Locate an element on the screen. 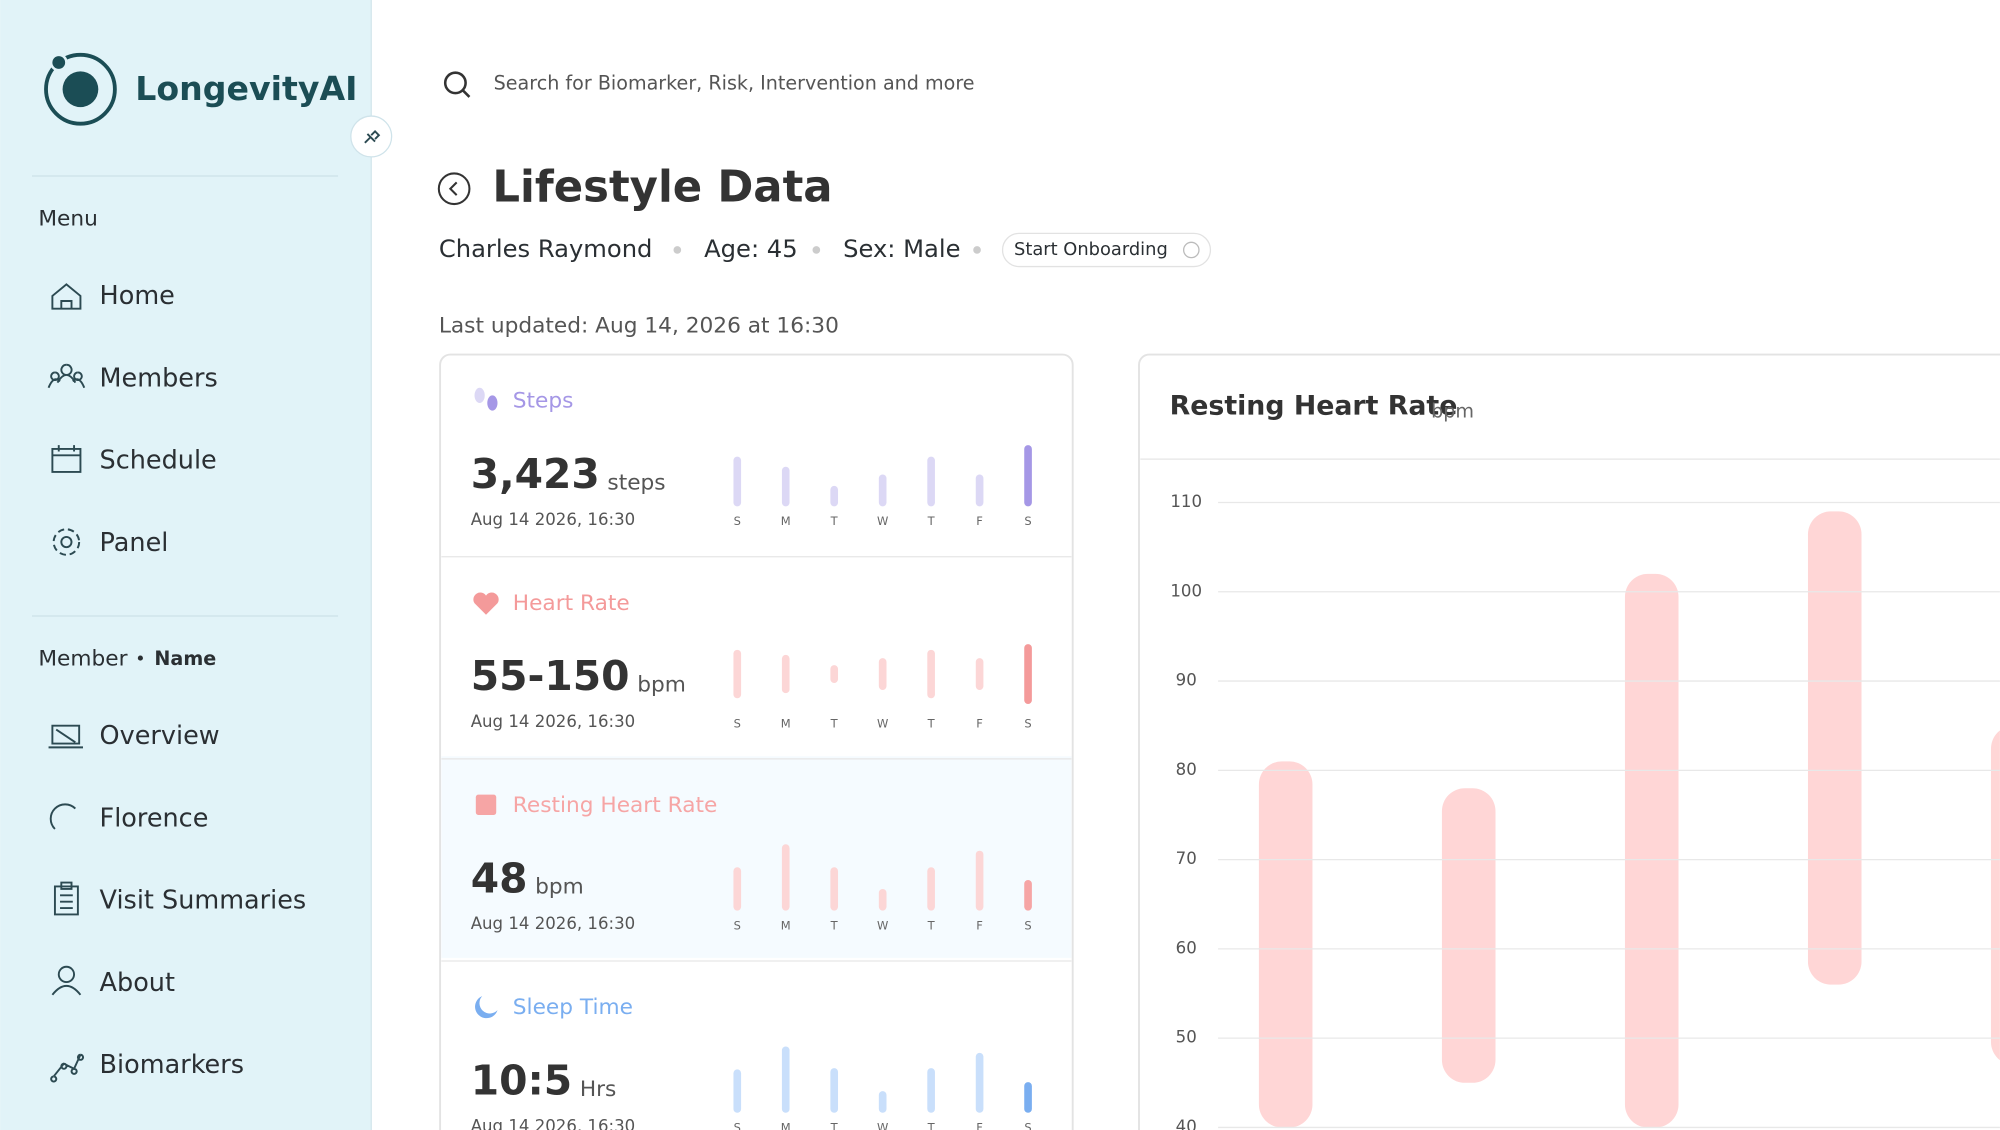  last-updated: Last updated: Aug 14, 2026 at 16:30 is located at coordinates (639, 326).